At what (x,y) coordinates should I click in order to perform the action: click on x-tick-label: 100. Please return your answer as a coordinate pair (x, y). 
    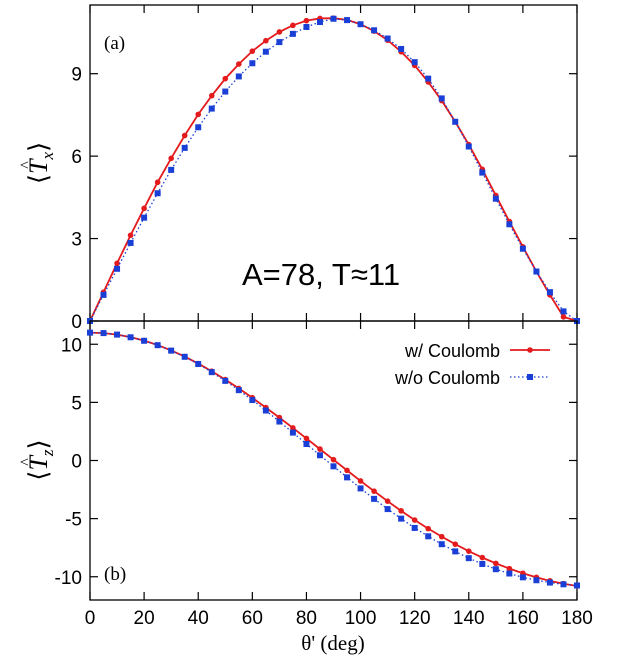
    Looking at the image, I should click on (361, 618).